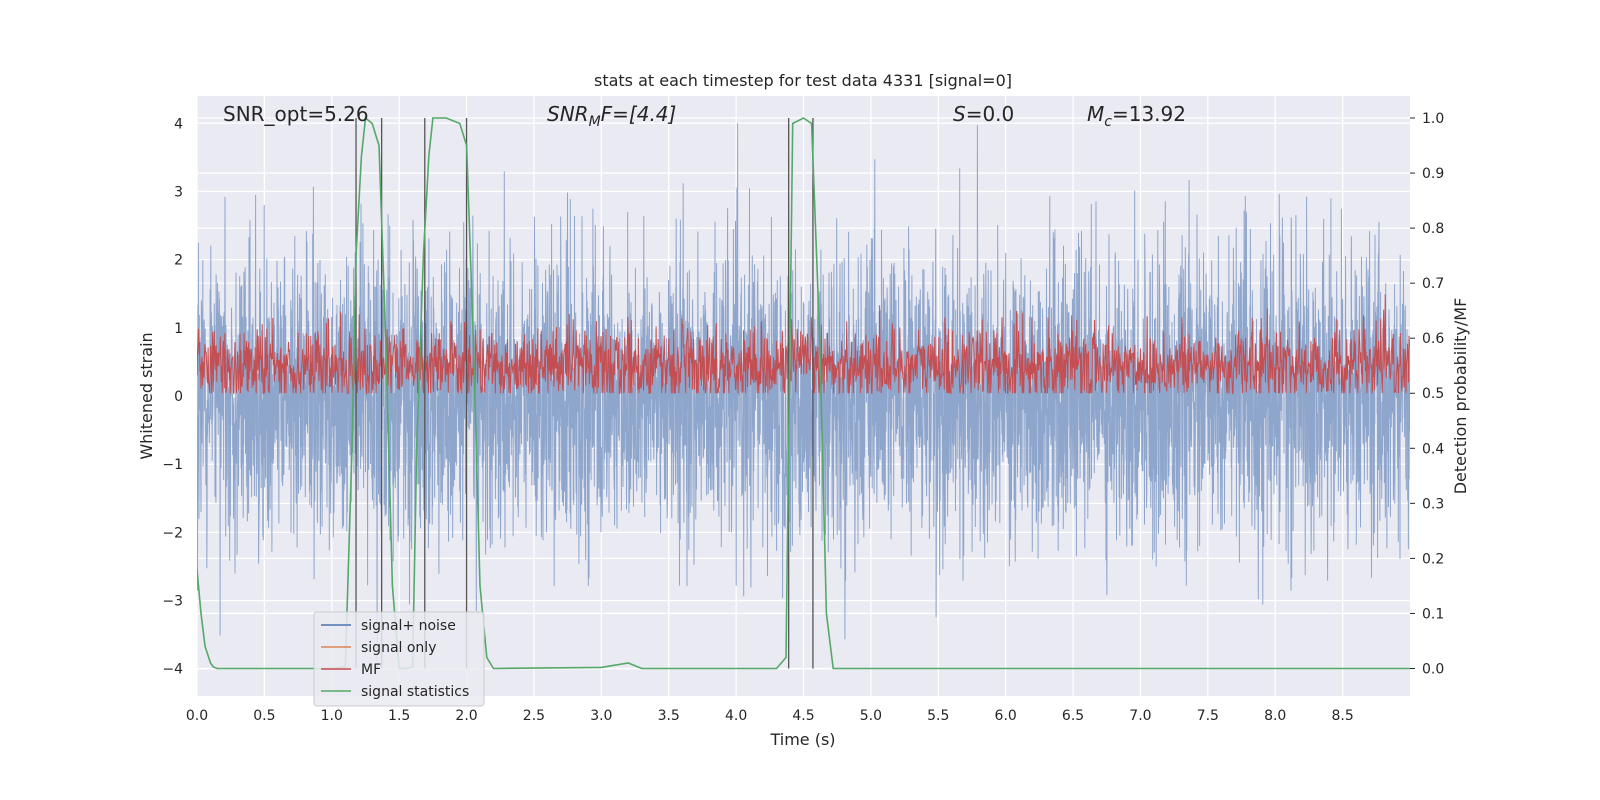 Image resolution: width=1600 pixels, height=800 pixels. What do you see at coordinates (408, 626) in the screenshot?
I see `legend-label-signal-noise: signal+ noise` at bounding box center [408, 626].